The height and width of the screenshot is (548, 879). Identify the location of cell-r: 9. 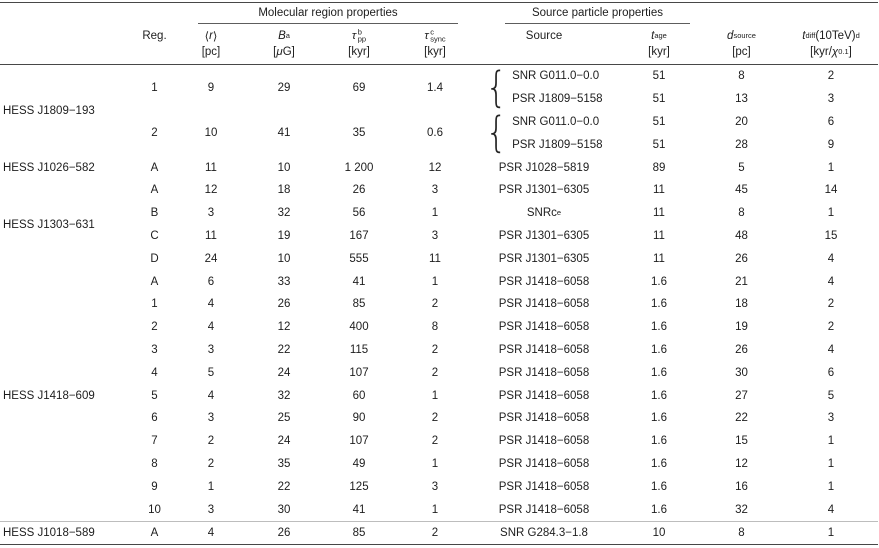
(211, 87).